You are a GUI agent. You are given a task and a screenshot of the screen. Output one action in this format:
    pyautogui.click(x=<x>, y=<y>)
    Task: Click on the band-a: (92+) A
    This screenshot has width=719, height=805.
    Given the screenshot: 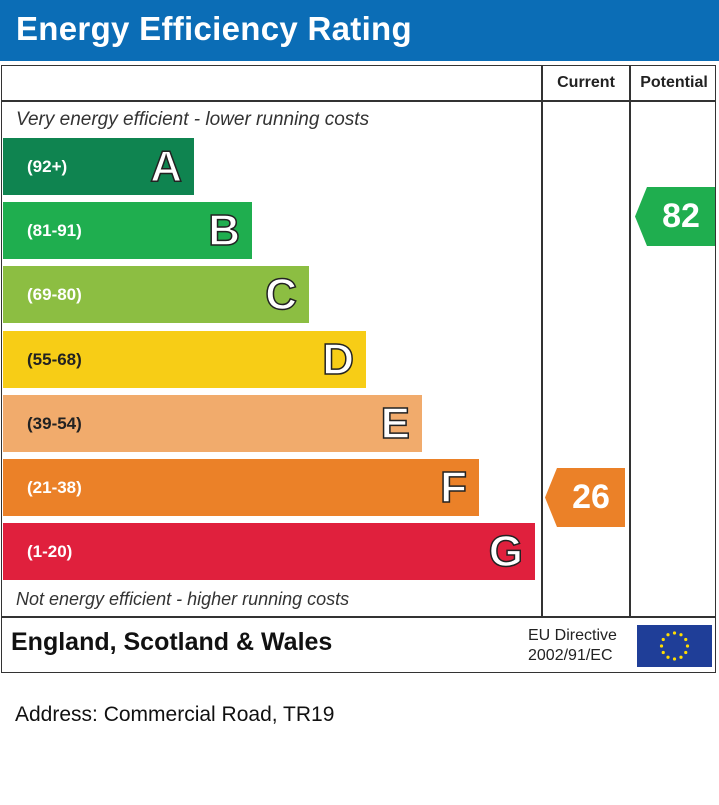 What is the action you would take?
    pyautogui.click(x=98, y=166)
    